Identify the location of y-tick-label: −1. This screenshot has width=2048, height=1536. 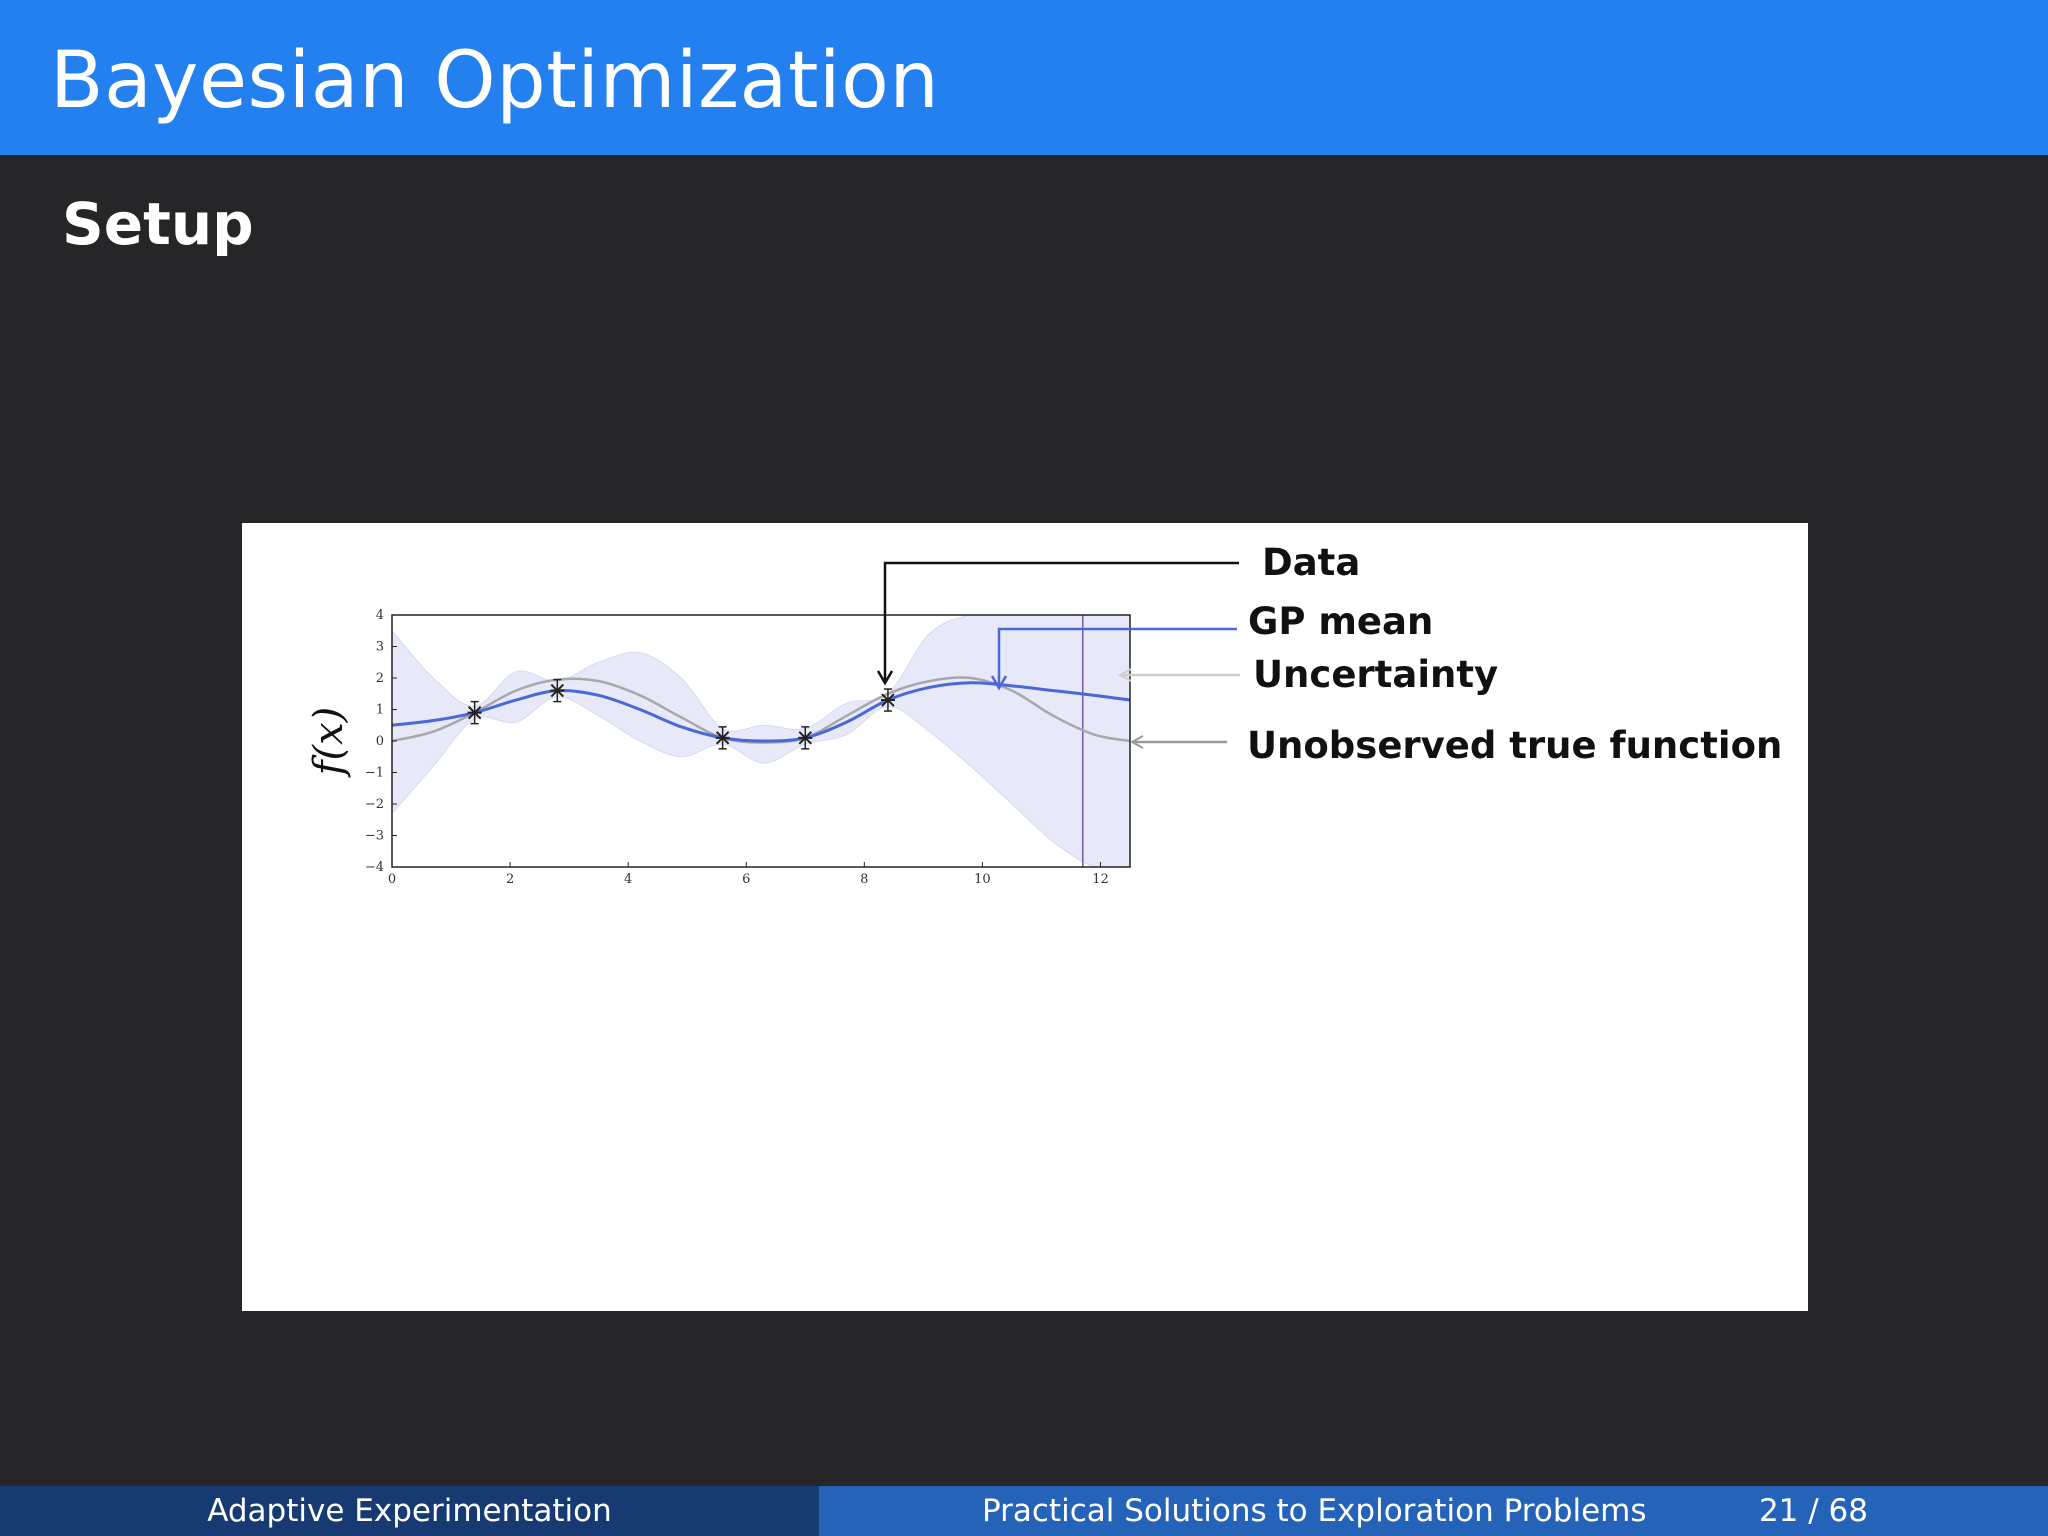
(374, 773).